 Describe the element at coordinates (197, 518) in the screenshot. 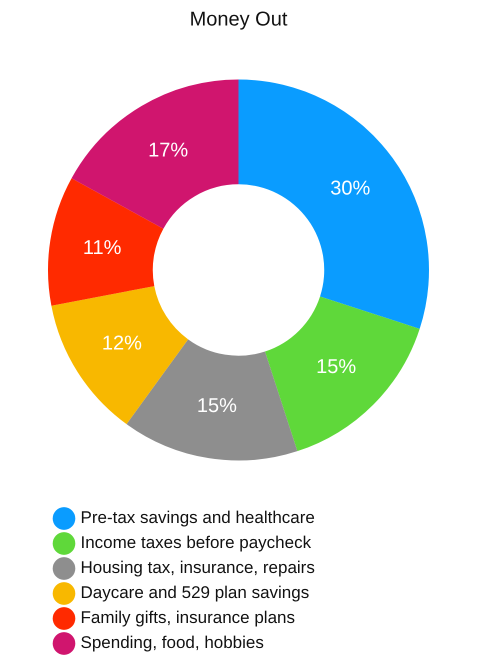

I see `legend-label: Pre-tax savings and healthcare` at that location.